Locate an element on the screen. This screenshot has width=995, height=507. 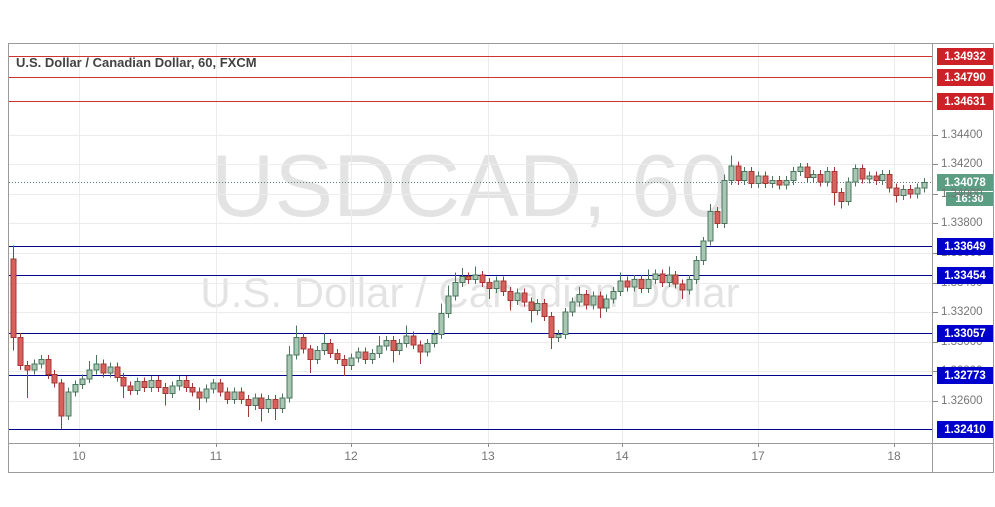
symbol-title: U.S. Dollar / Canadian Dollar, 60, FXCM is located at coordinates (136, 62).